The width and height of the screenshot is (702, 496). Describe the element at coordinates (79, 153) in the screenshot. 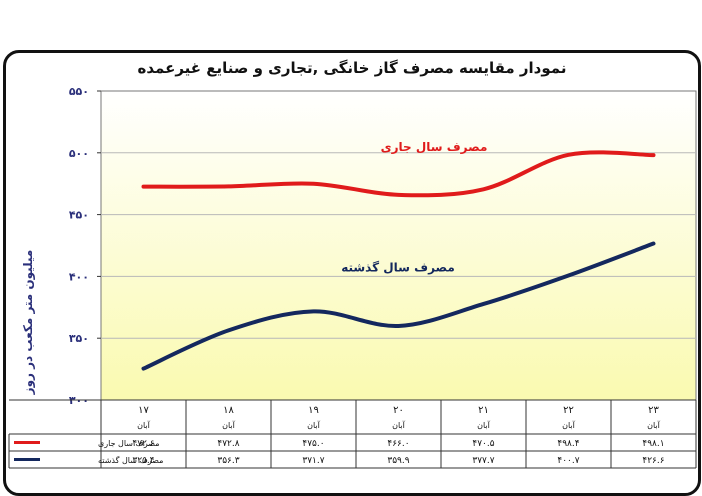

I see `y-tick-label: ۵۰۰` at that location.